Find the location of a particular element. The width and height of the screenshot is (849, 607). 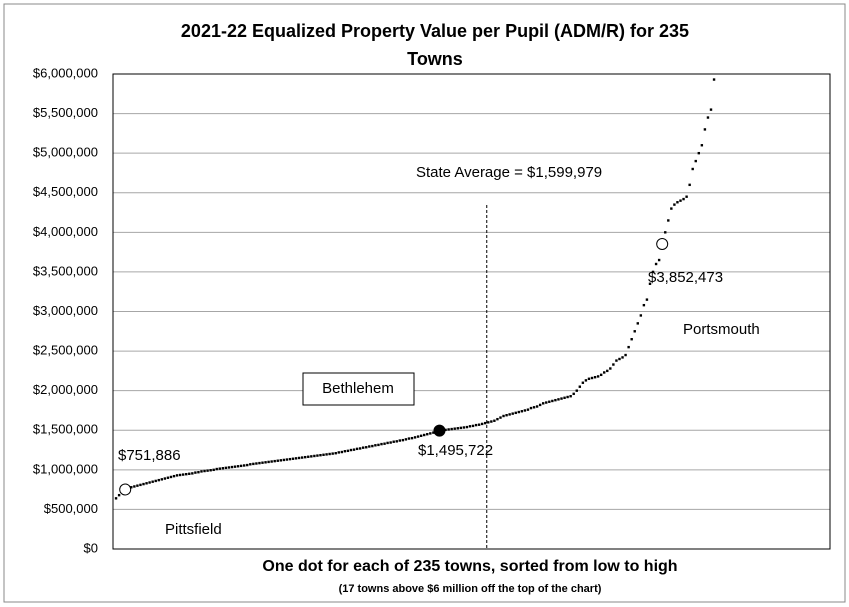

highlight-value: $1,495,722 is located at coordinates (455, 450).